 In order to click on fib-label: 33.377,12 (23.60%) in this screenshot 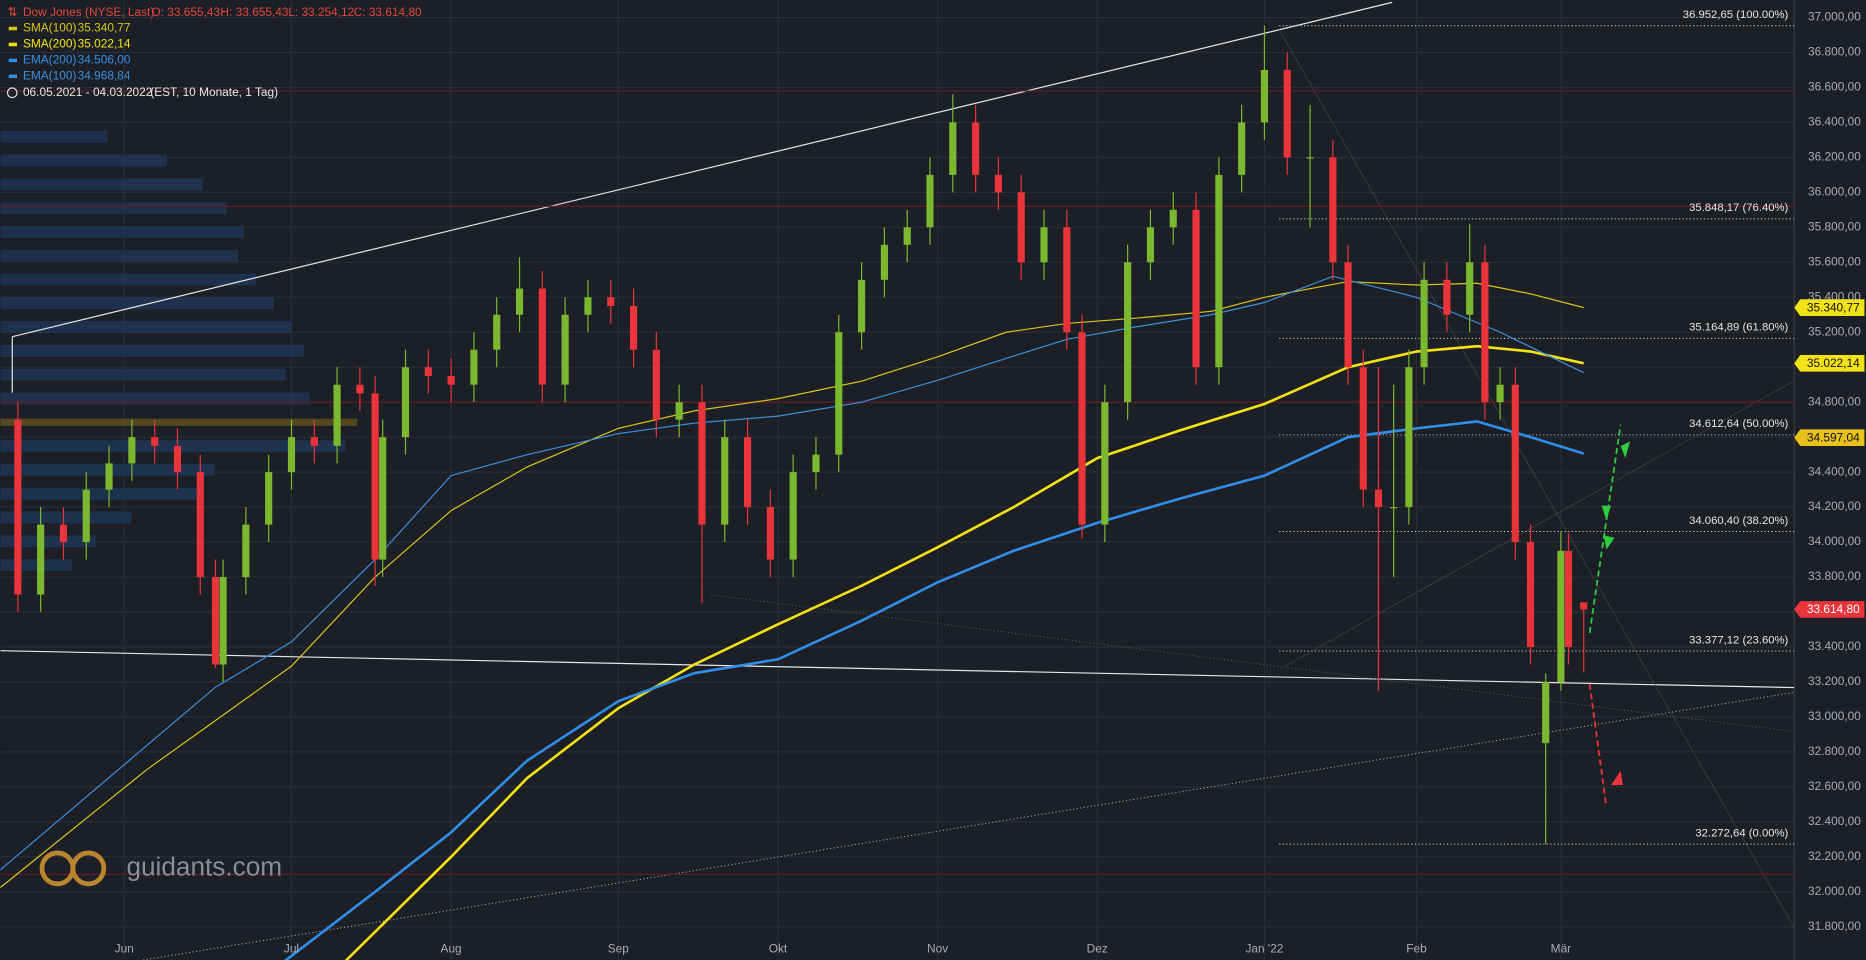, I will do `click(1738, 640)`.